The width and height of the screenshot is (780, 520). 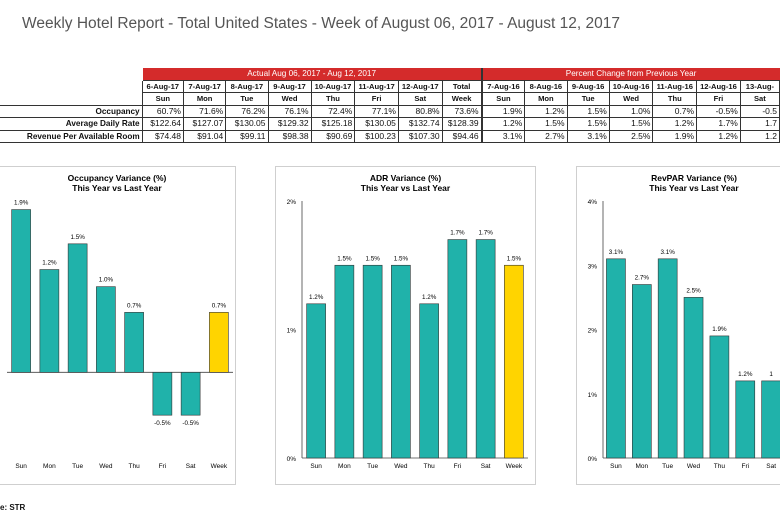 I want to click on value-cell: $125.18, so click(x=333, y=124).